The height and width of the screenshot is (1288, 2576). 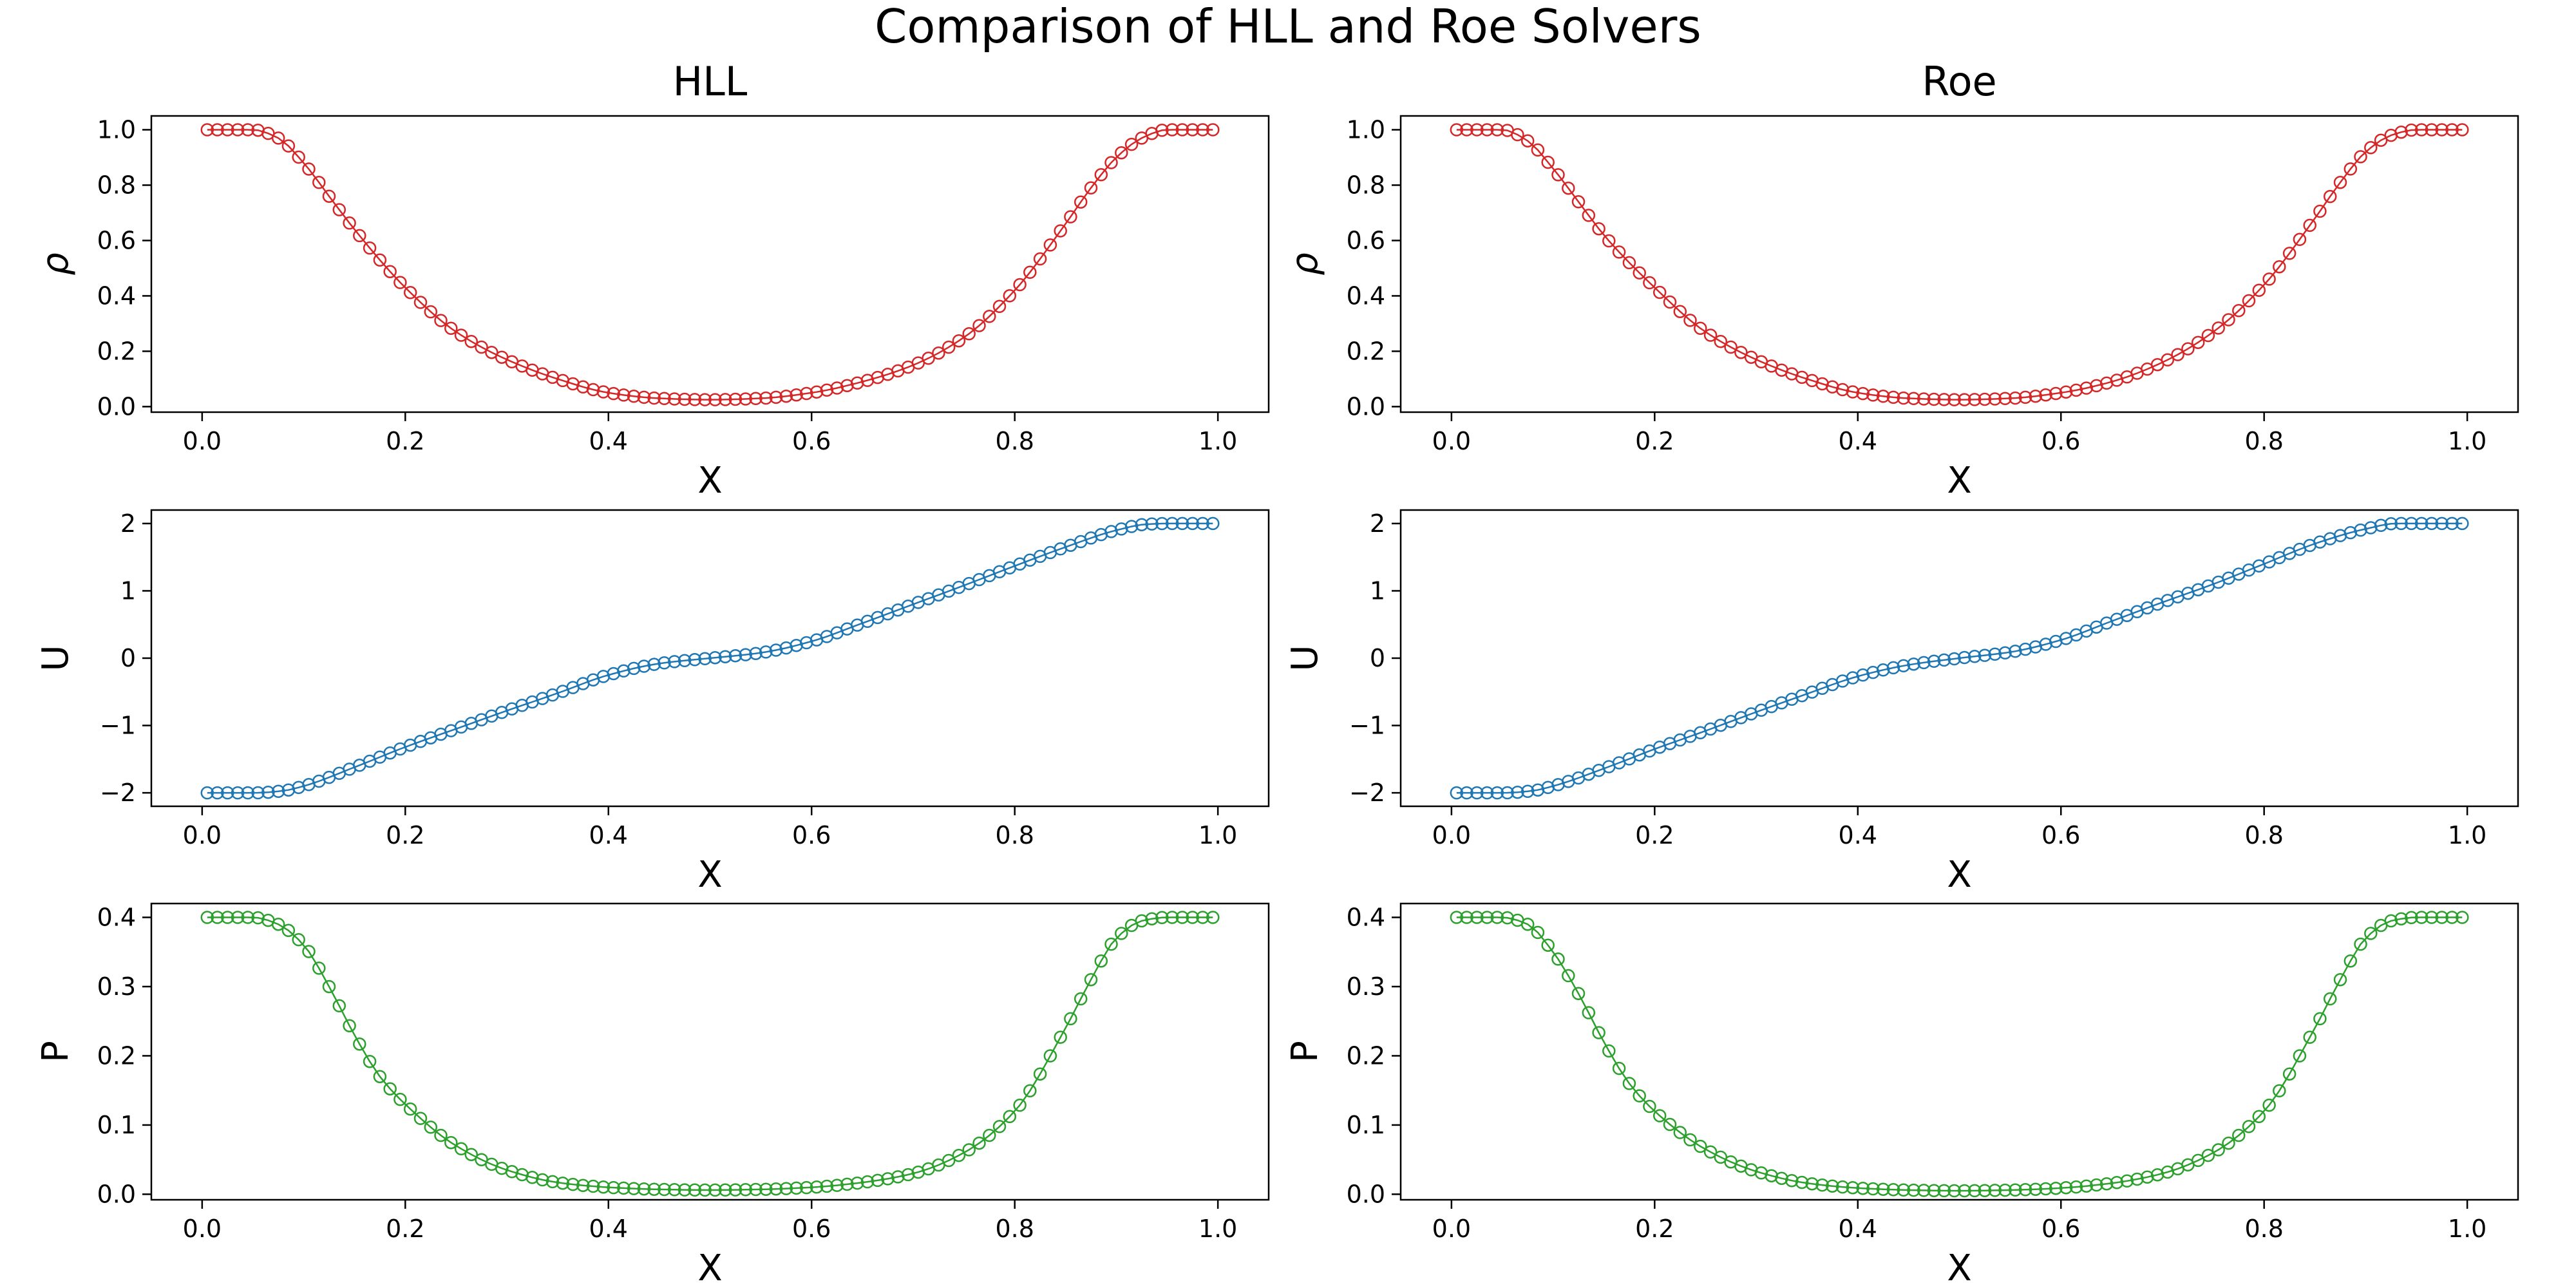 What do you see at coordinates (1378, 658) in the screenshot?
I see `y-tick-label: 0` at bounding box center [1378, 658].